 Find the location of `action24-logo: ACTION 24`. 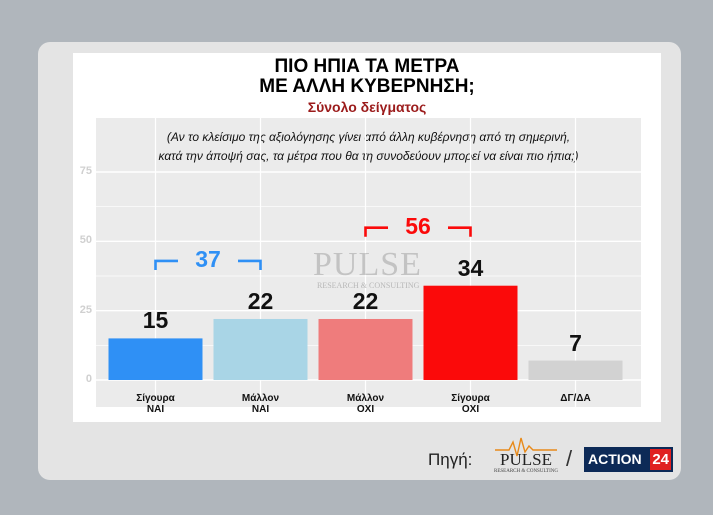

action24-logo: ACTION 24 is located at coordinates (628, 459).